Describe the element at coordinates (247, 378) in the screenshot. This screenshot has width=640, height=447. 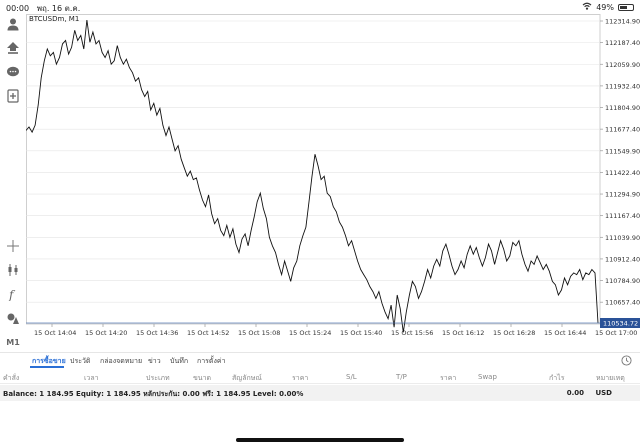
I see `column-header: สัญลักษณ์` at that location.